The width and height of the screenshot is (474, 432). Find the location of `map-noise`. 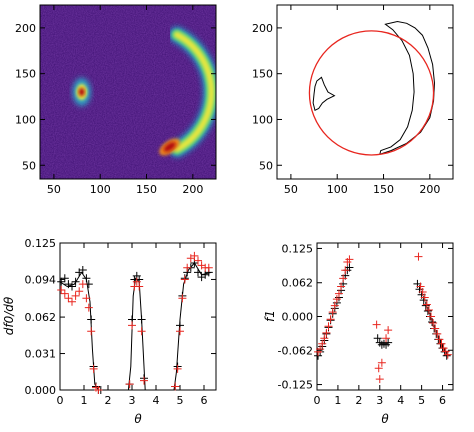

map-noise is located at coordinates (128, 92).